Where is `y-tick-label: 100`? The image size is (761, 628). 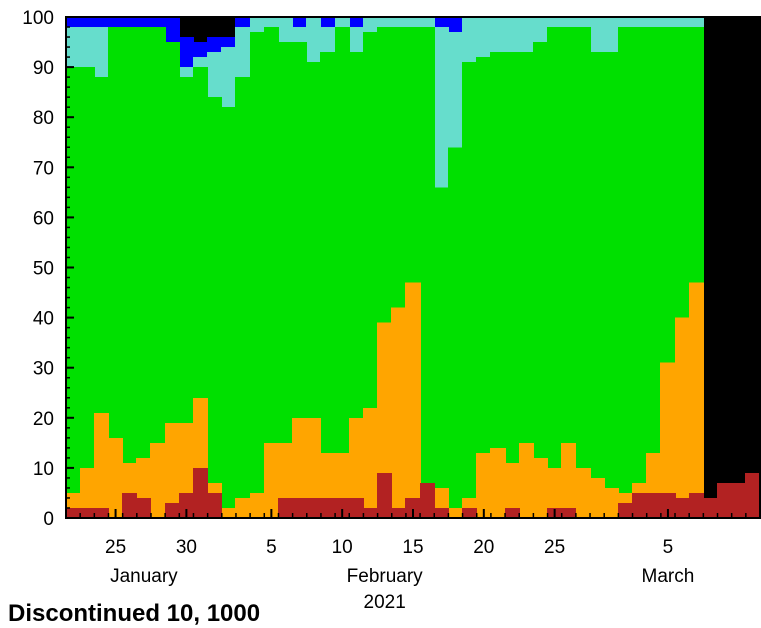 y-tick-label: 100 is located at coordinates (38, 18).